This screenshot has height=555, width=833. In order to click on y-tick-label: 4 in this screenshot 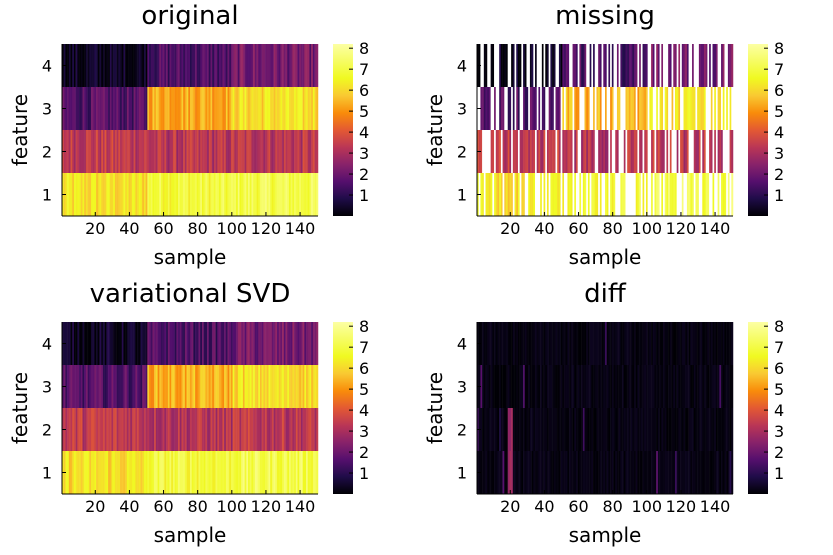, I will do `click(47, 344)`.